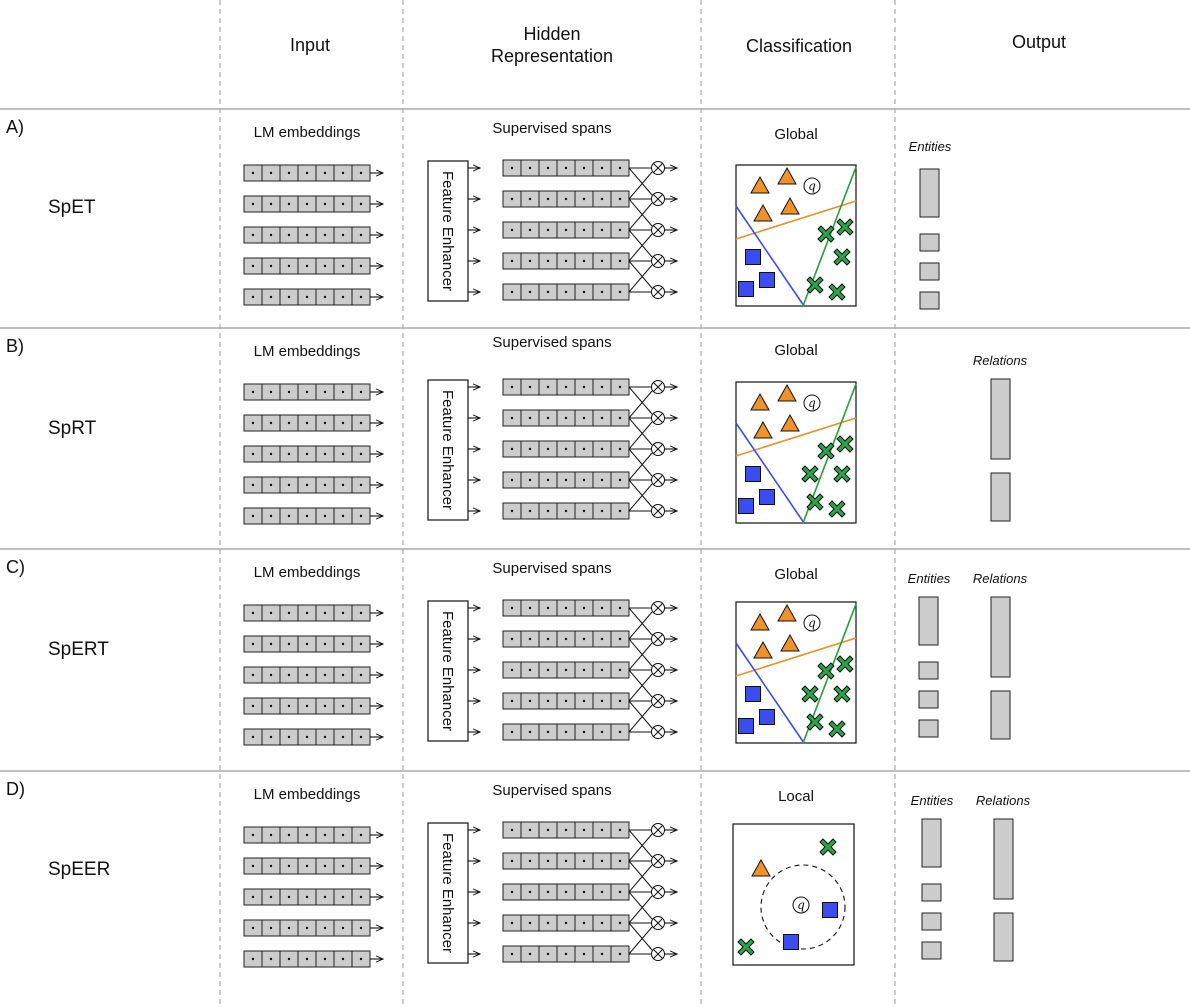  I want to click on feature-enhancer-box, so click(448, 450).